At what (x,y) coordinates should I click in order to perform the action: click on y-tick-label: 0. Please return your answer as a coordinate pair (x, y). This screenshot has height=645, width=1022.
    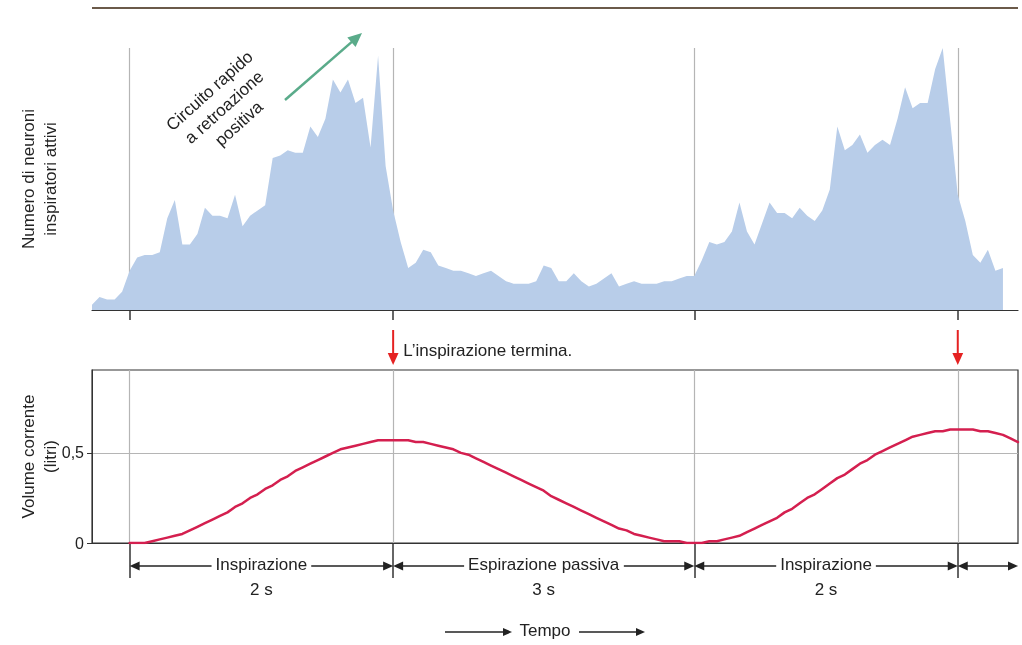
    Looking at the image, I should click on (80, 543).